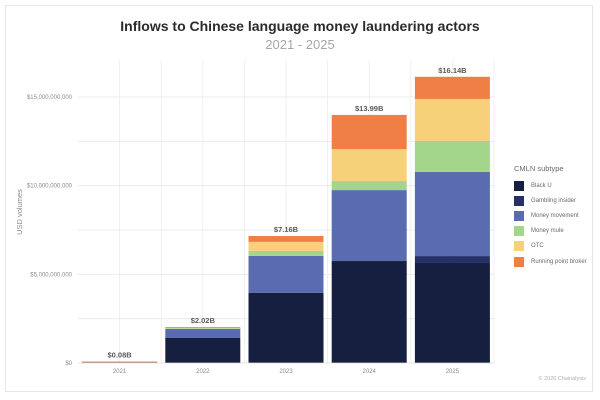 The width and height of the screenshot is (600, 400). I want to click on legend-label: Money movement, so click(555, 215).